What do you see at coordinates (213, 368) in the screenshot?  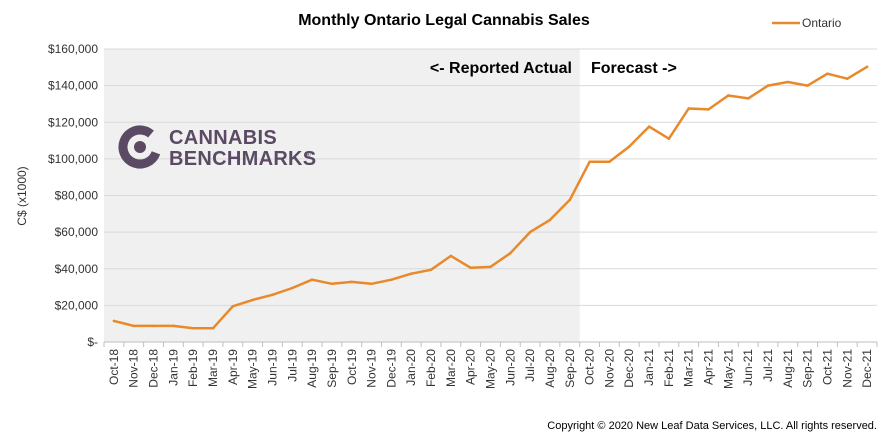 I see `x-tick-label: Mar-19` at bounding box center [213, 368].